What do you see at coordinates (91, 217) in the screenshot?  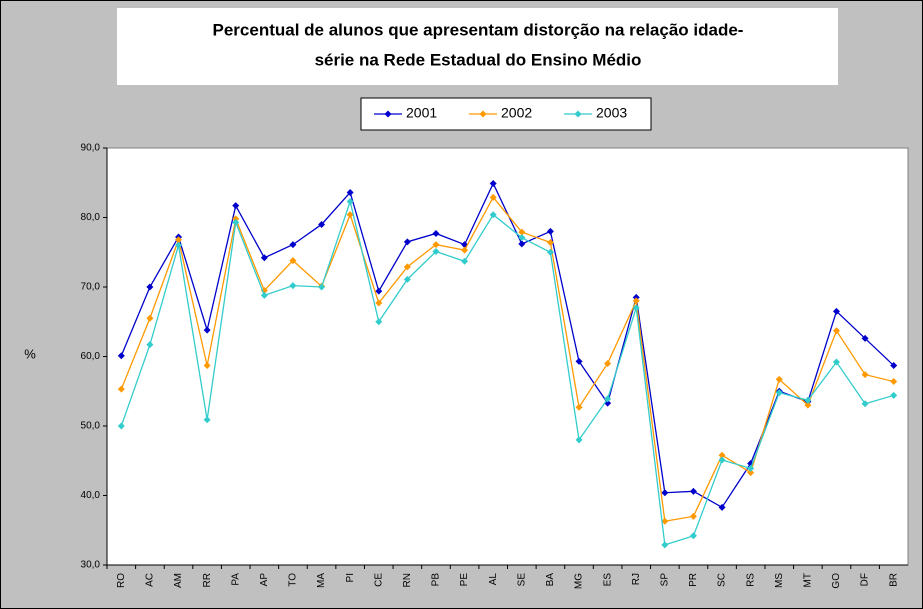 I see `y-tick-label: 80,0` at bounding box center [91, 217].